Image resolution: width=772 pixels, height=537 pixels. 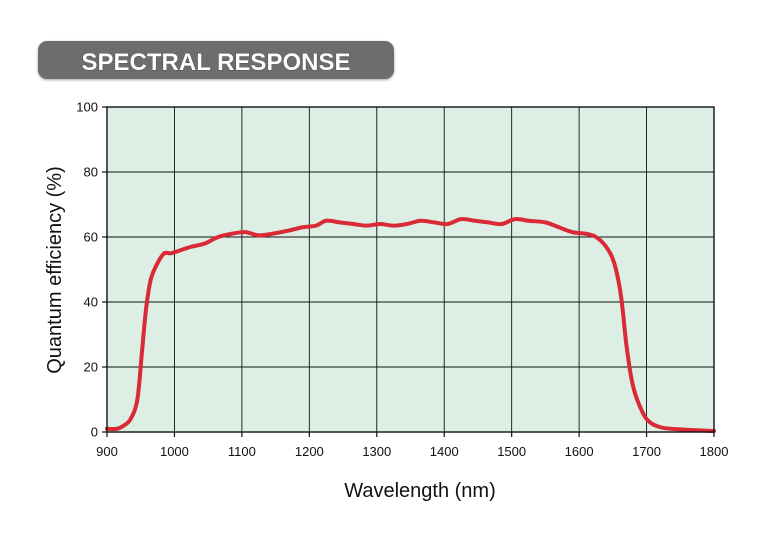 I want to click on y-tick-label-100: 100, so click(x=87, y=107).